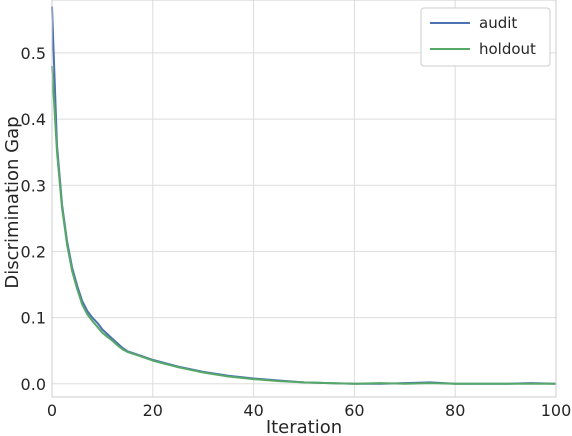  I want to click on legend-label-audit: audit, so click(498, 23).